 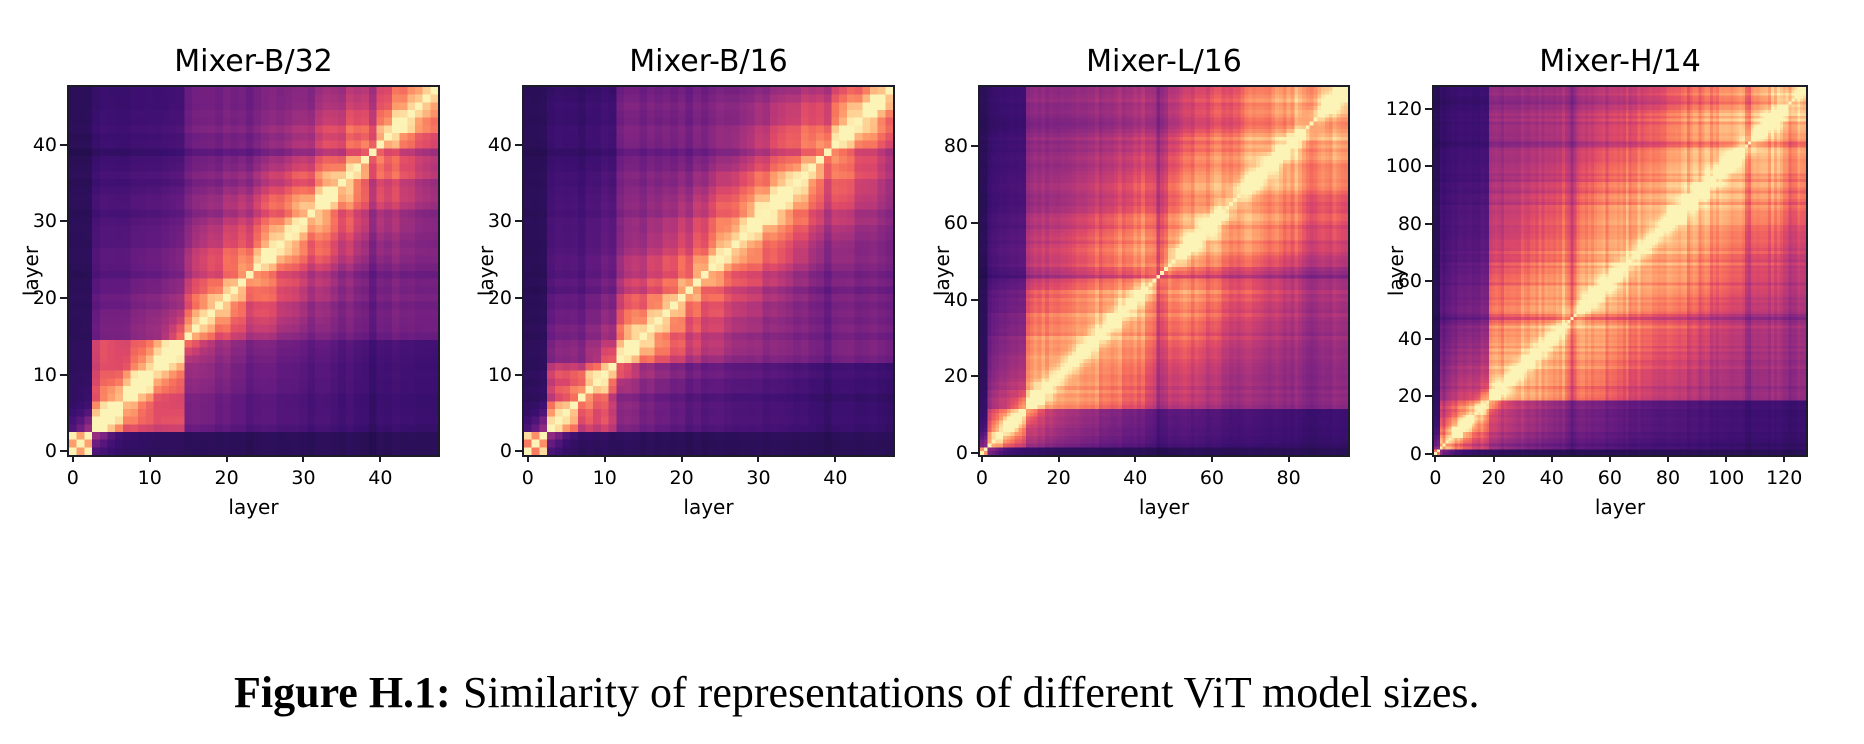 I want to click on y-tick-label: 100, so click(x=1403, y=166).